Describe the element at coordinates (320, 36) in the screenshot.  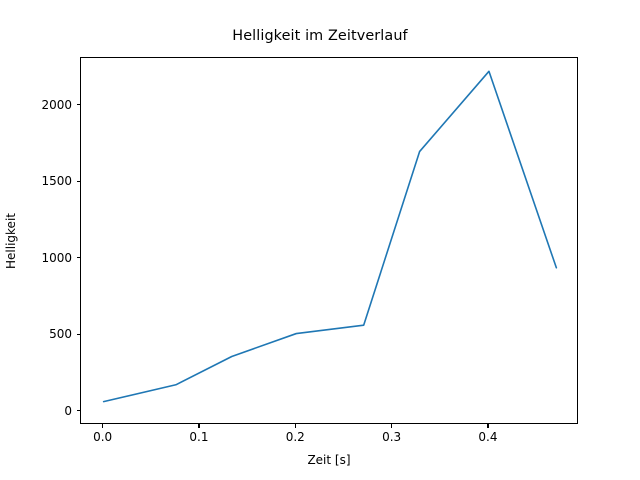
I see `chart-title: Helligkeit im Zeitverlauf` at that location.